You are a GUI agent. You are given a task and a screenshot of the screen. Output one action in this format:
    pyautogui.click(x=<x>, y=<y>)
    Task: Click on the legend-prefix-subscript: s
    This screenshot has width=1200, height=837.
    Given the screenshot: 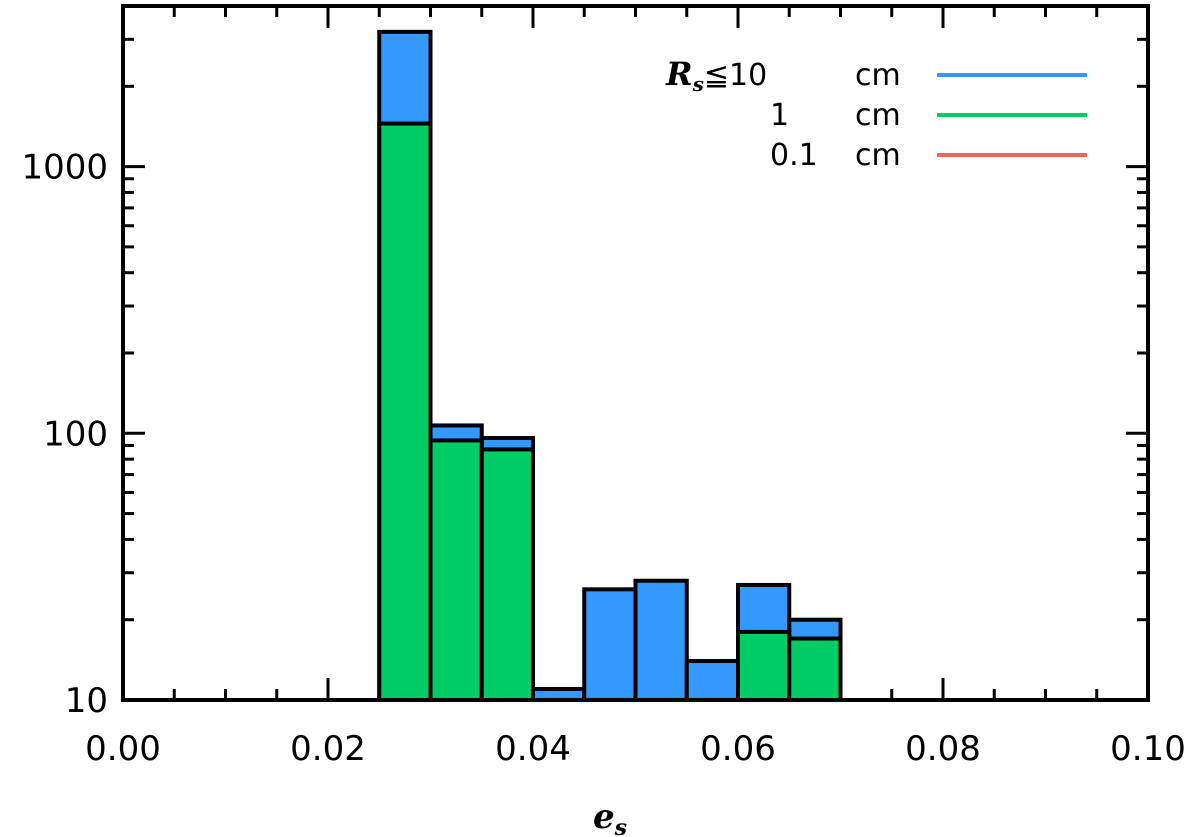 What is the action you would take?
    pyautogui.click(x=698, y=84)
    